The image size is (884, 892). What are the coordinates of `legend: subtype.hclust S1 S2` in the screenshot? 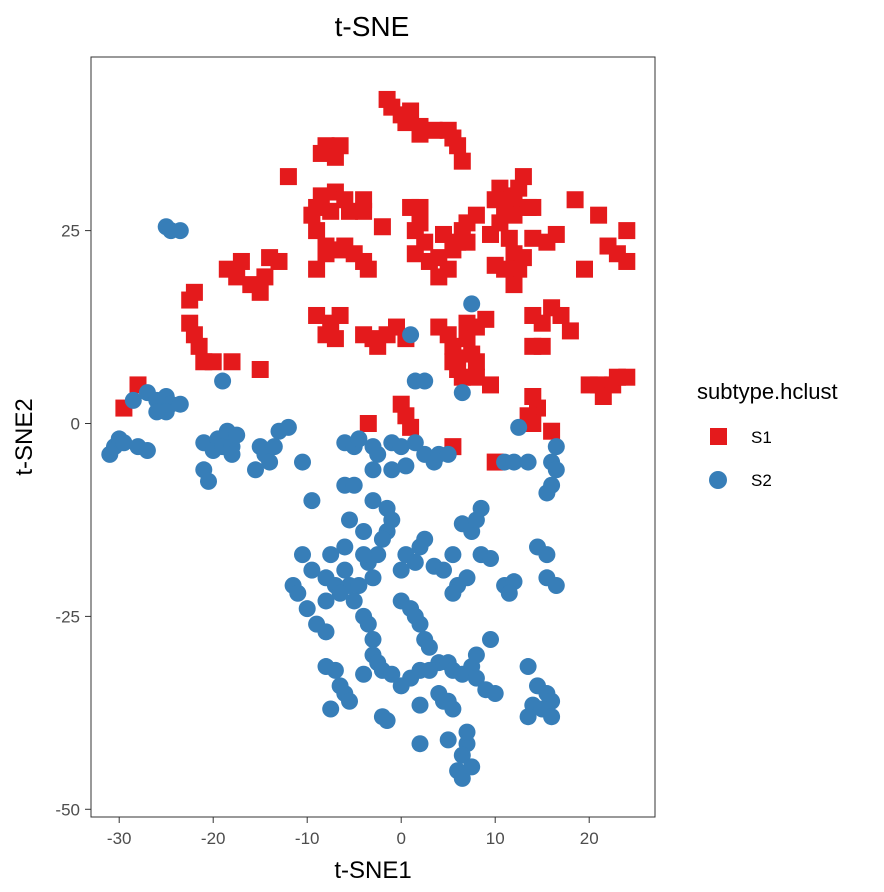 It's located at (767, 434).